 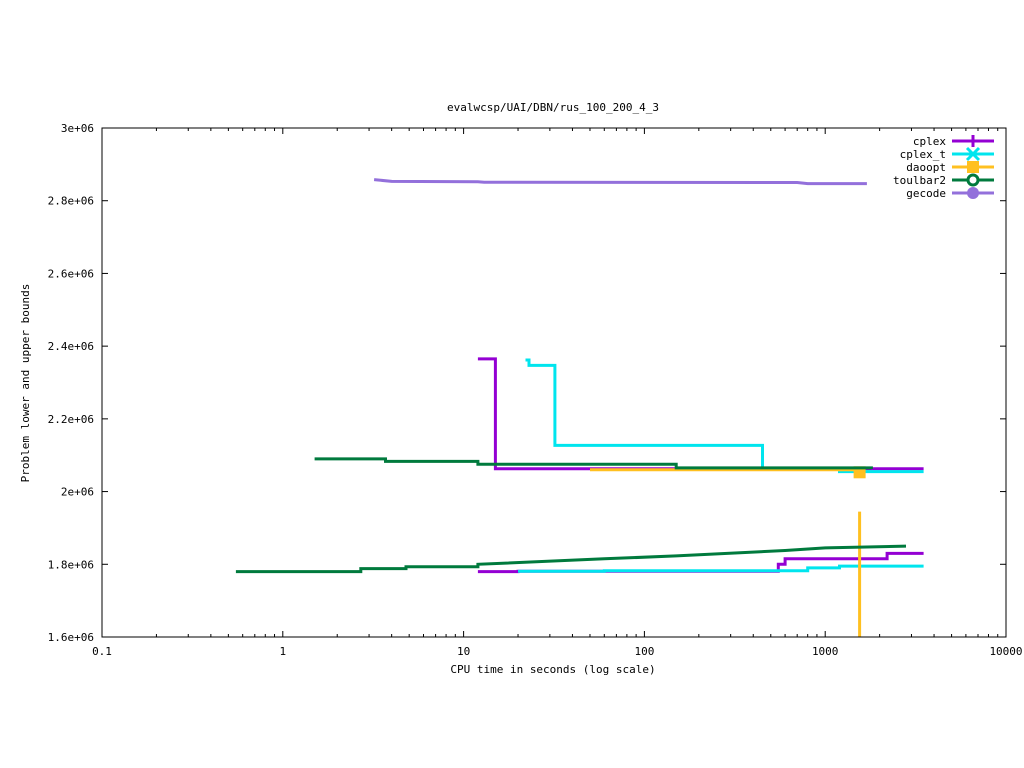 What do you see at coordinates (644, 651) in the screenshot?
I see `x-tick-label: 100` at bounding box center [644, 651].